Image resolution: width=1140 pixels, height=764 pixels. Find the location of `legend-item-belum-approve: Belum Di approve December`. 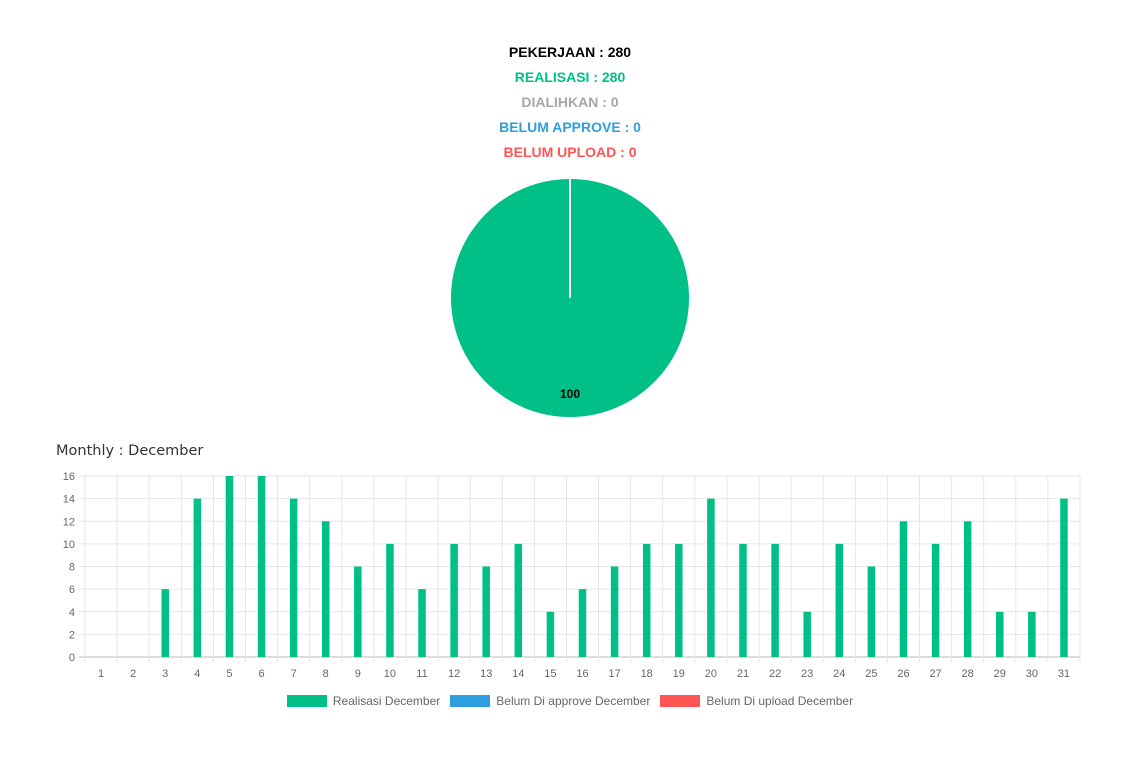

legend-item-belum-approve: Belum Di approve December is located at coordinates (550, 701).